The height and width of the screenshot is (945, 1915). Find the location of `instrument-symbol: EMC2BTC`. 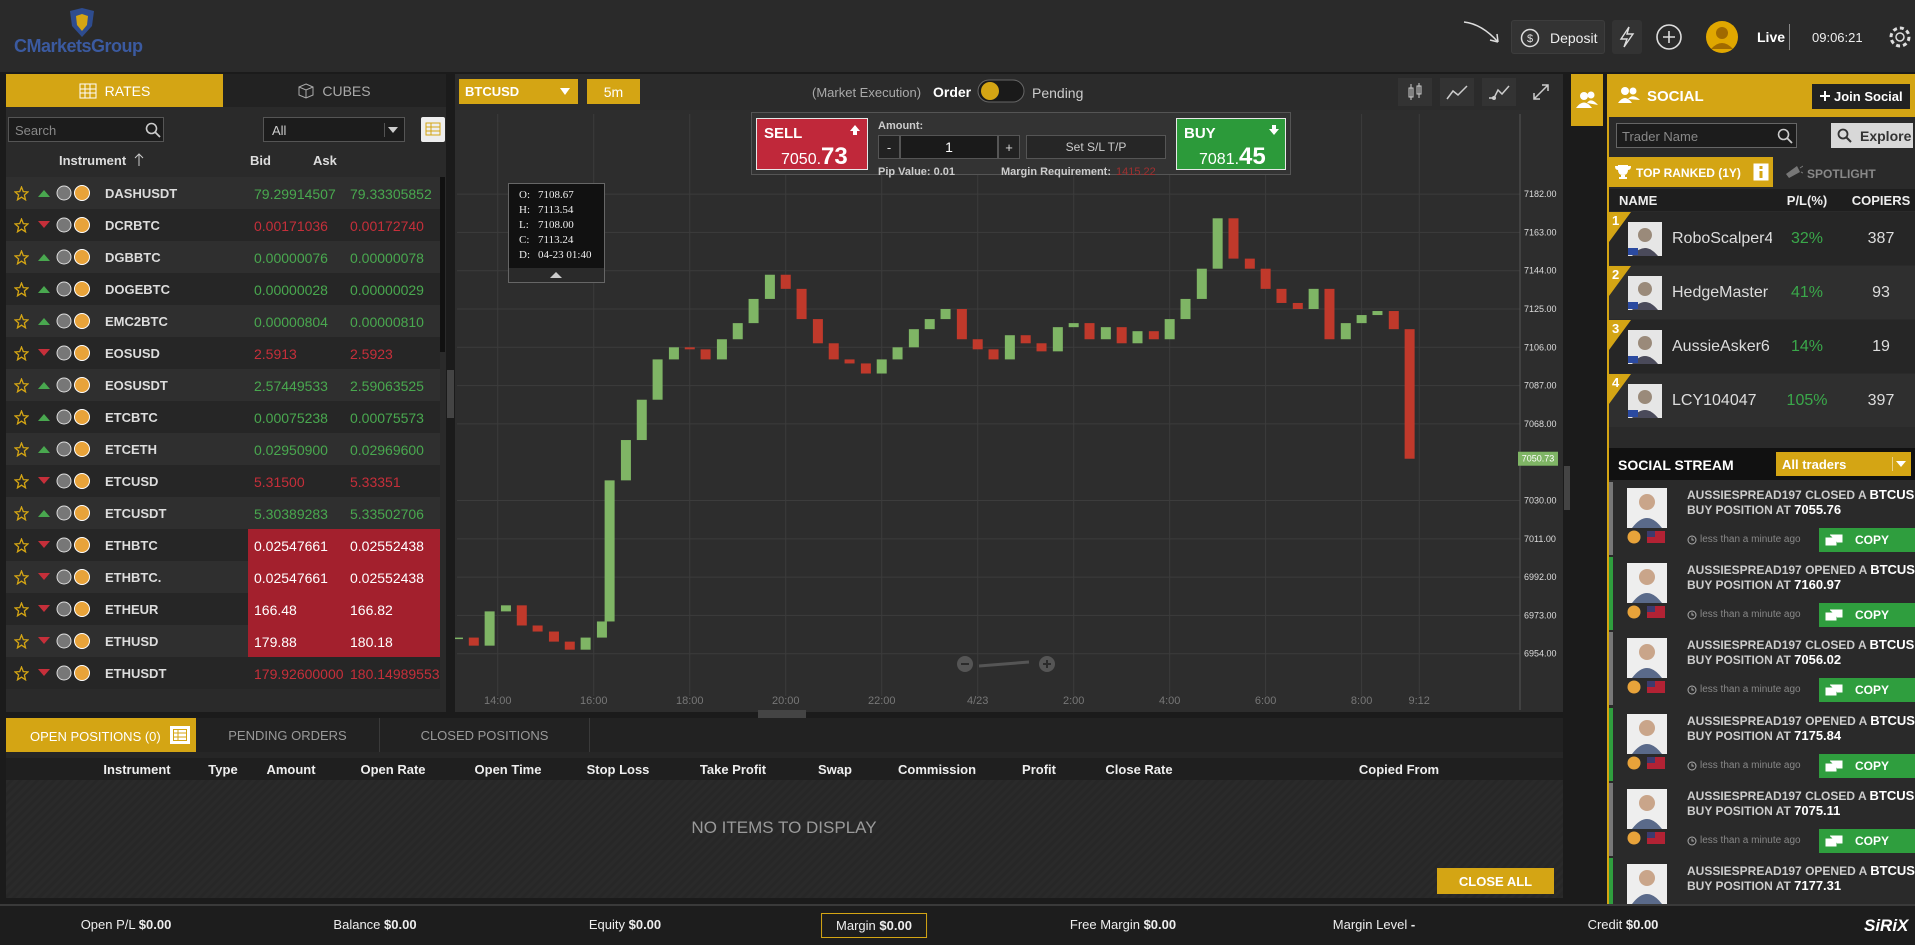

instrument-symbol: EMC2BTC is located at coordinates (136, 321).